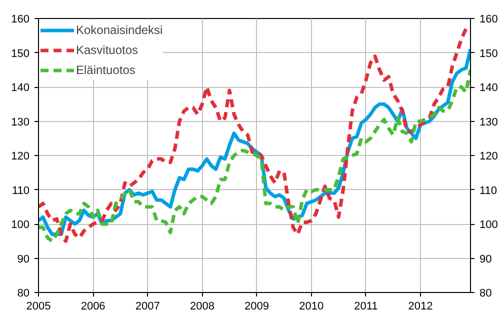  What do you see at coordinates (202, 306) in the screenshot?
I see `x-tick-label: 2008` at bounding box center [202, 306].